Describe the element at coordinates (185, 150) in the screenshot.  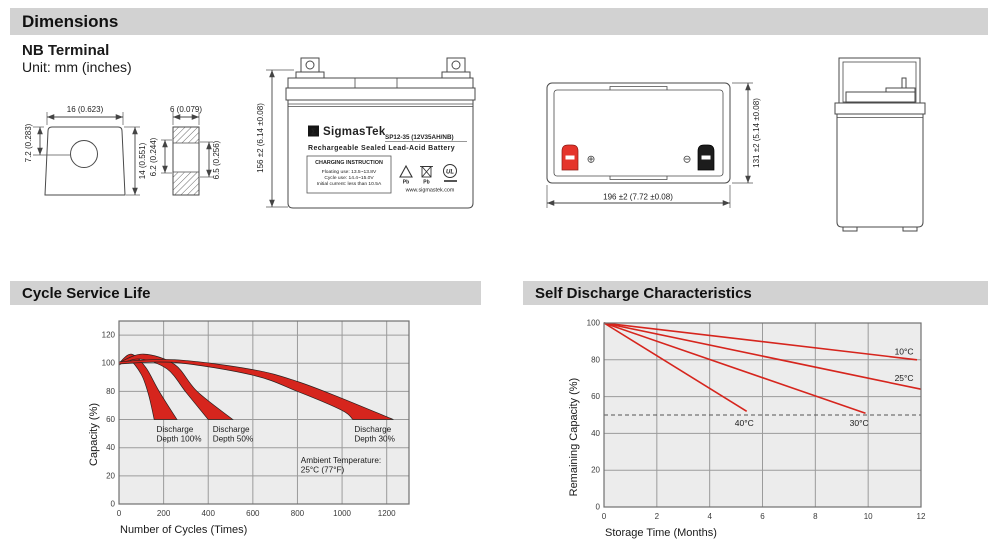
I see `terminal-side-view-drawing: 6 (0.079) 6.2 (0.244) 6.5 (0.256)` at that location.